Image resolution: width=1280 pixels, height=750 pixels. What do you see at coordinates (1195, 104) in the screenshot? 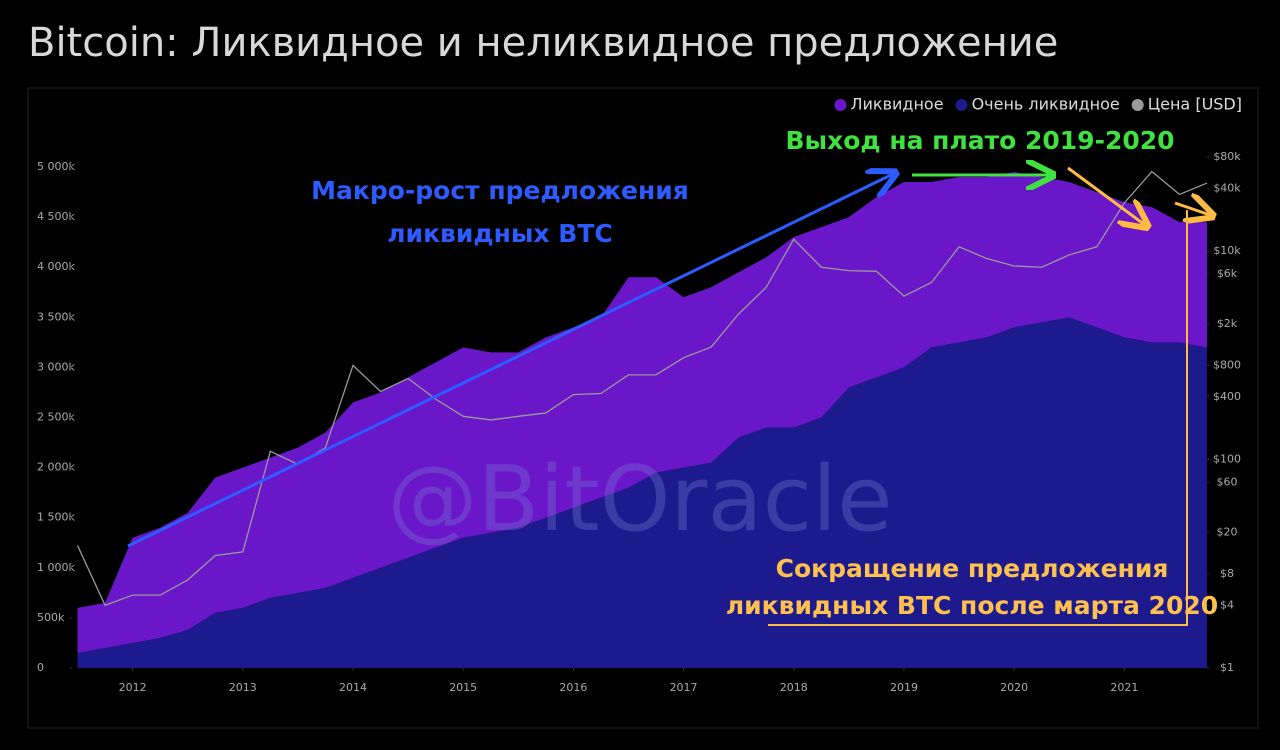
I see `legend-label: Цена [USD]` at bounding box center [1195, 104].